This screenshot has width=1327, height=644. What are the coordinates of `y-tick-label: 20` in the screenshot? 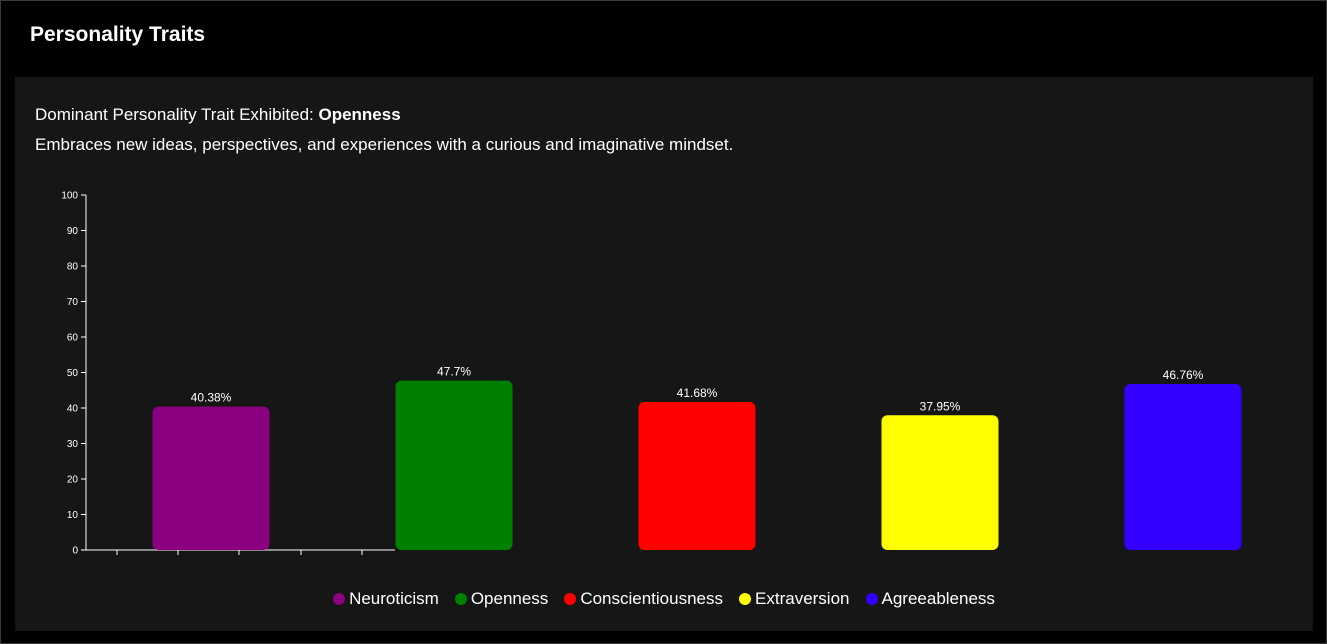 It's located at (73, 480).